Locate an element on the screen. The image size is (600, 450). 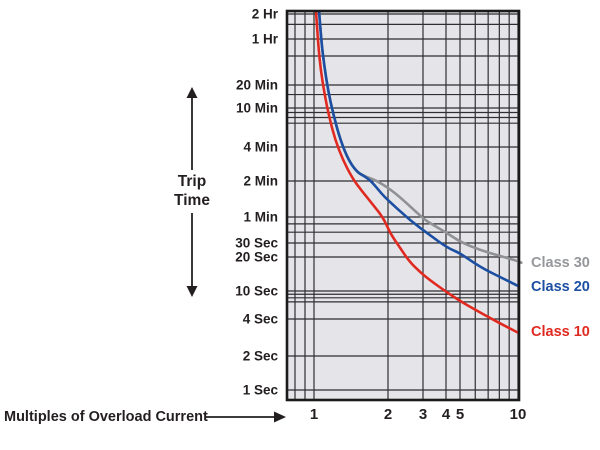
y-tick-label: 1 Min is located at coordinates (260, 217).